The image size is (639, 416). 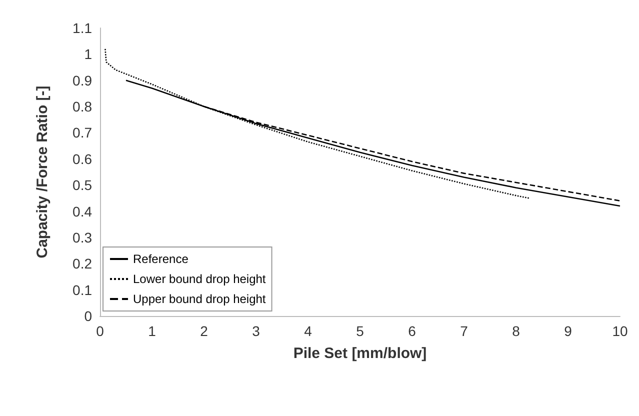 I want to click on x-tick-label: 8, so click(x=516, y=331).